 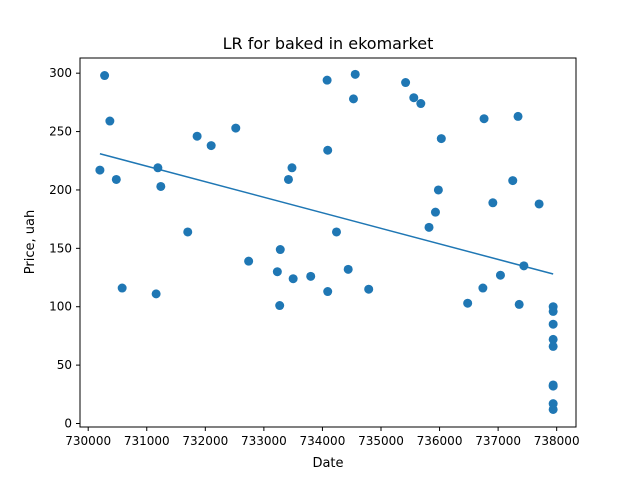 I want to click on x-tick-label: 730000, so click(x=88, y=441).